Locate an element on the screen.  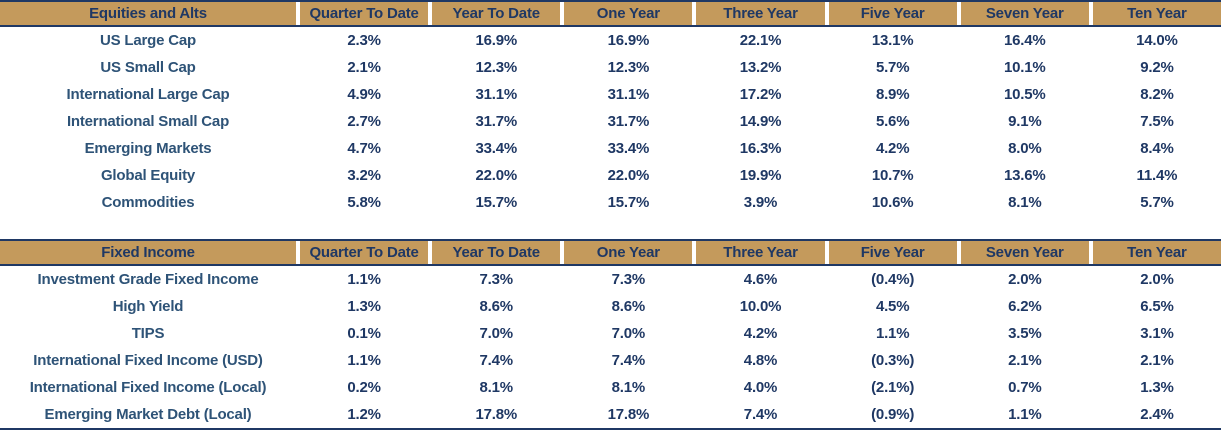
table-gap is located at coordinates (610, 227).